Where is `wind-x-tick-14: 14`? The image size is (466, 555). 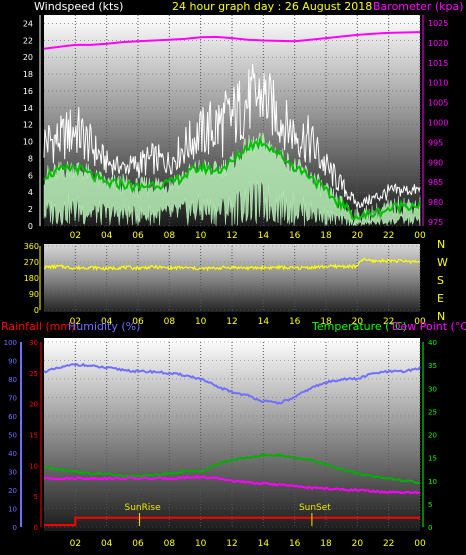
wind-x-tick-14: 14 is located at coordinates (264, 236).